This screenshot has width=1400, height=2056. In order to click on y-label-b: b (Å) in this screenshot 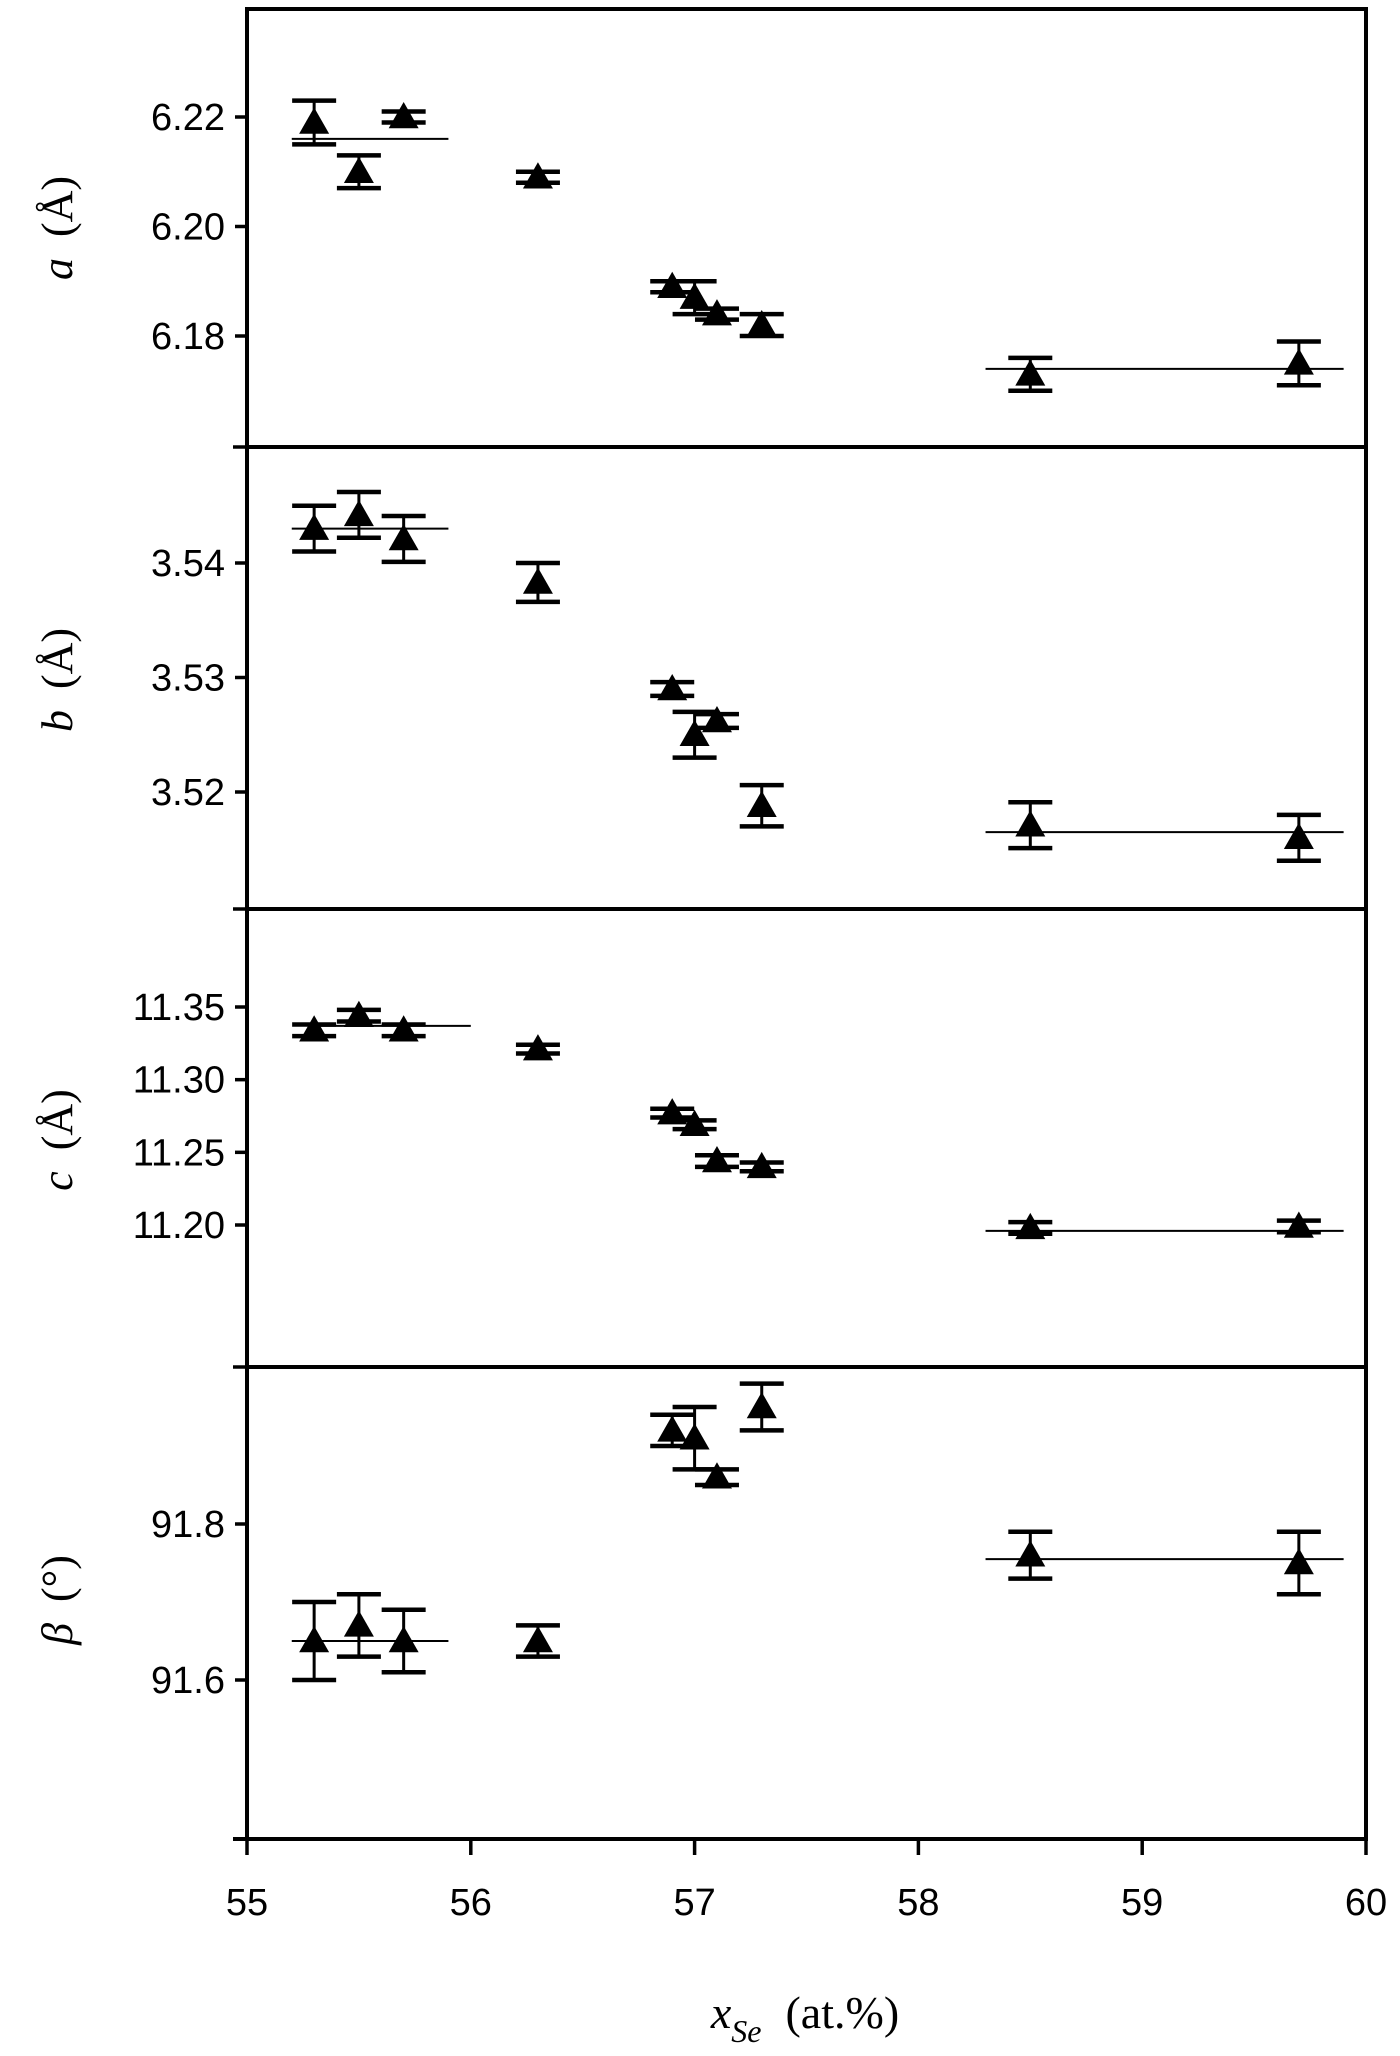, I will do `click(57, 680)`.